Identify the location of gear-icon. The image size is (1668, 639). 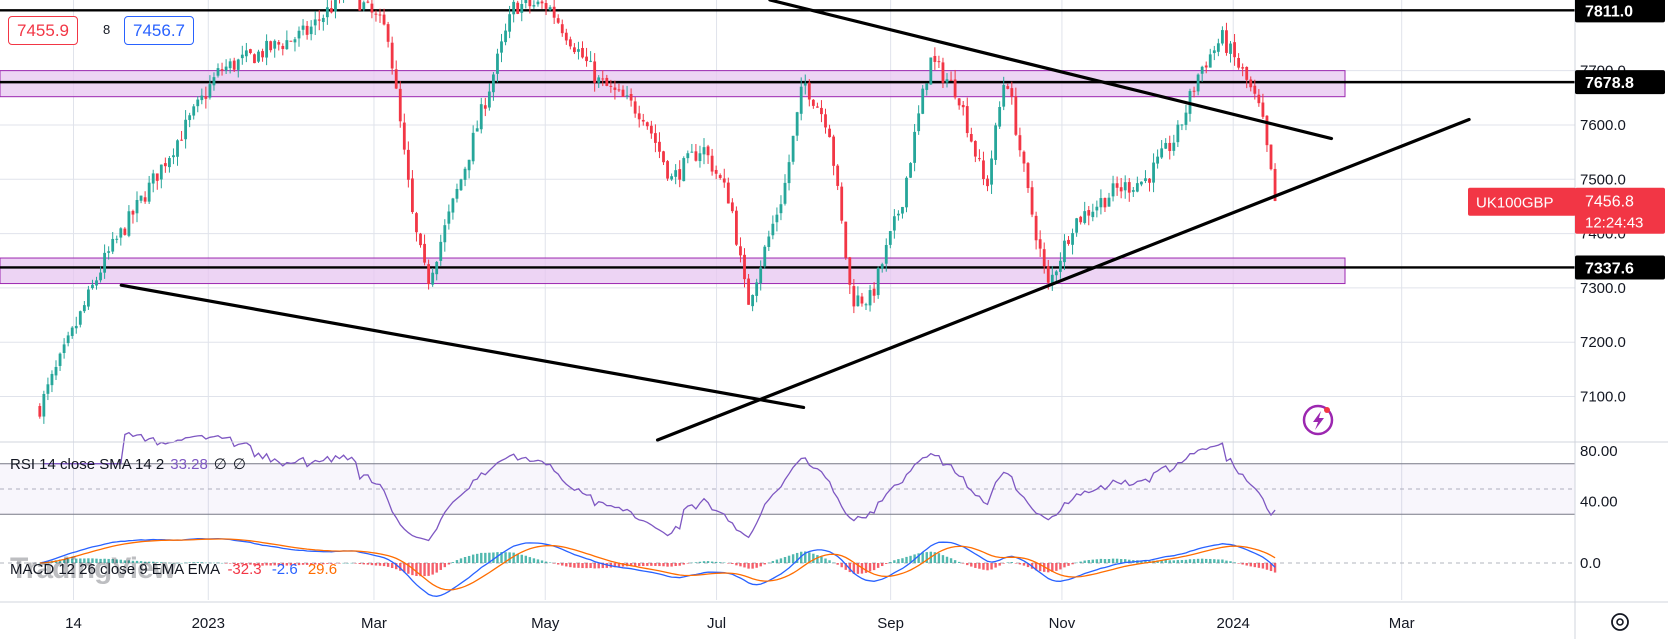
(1620, 622).